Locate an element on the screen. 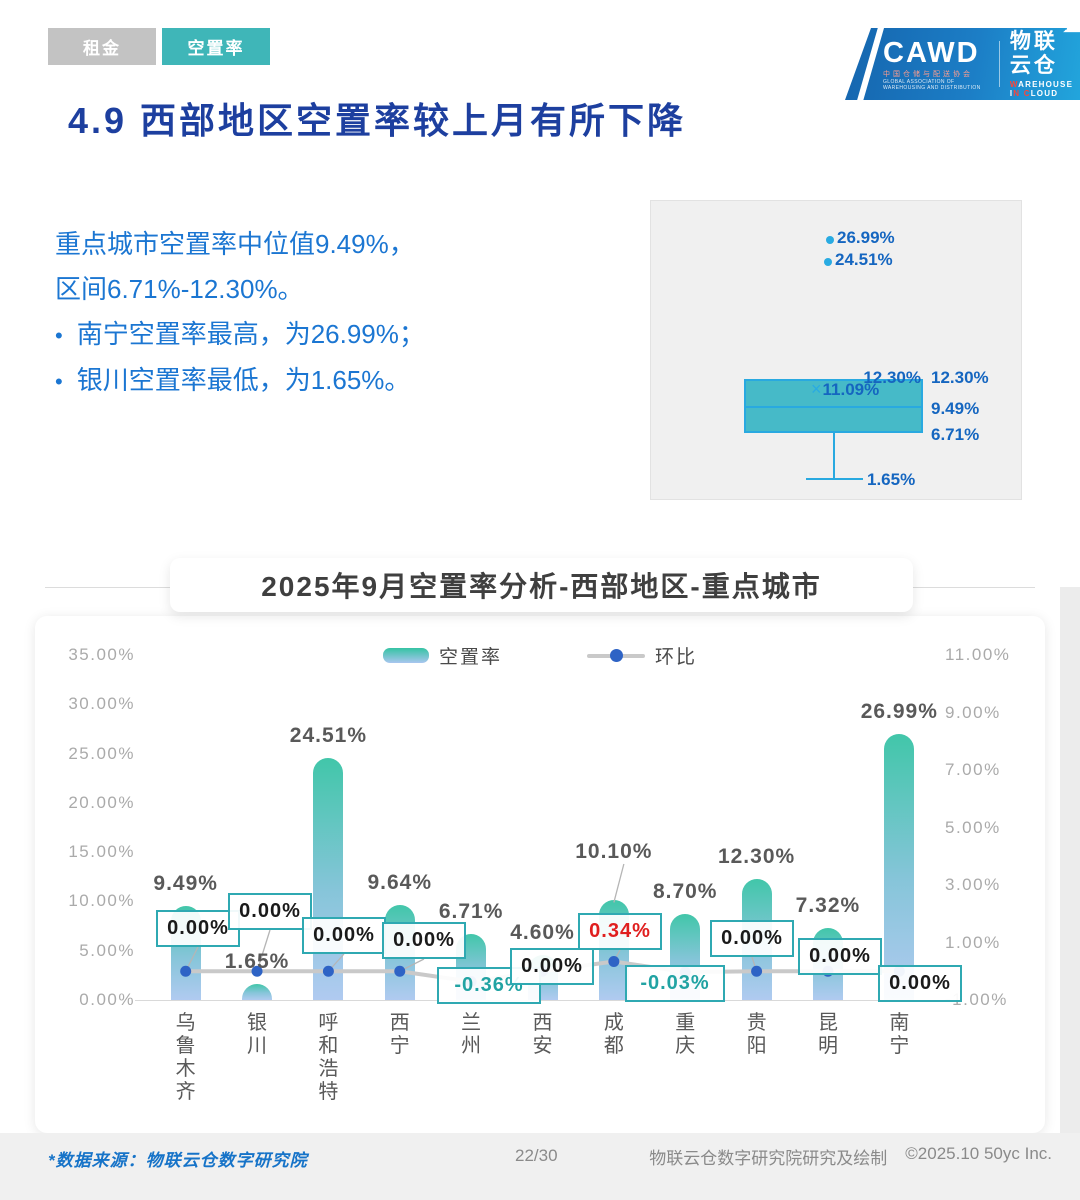  axis-tick-left: 35.00% is located at coordinates (101, 654).